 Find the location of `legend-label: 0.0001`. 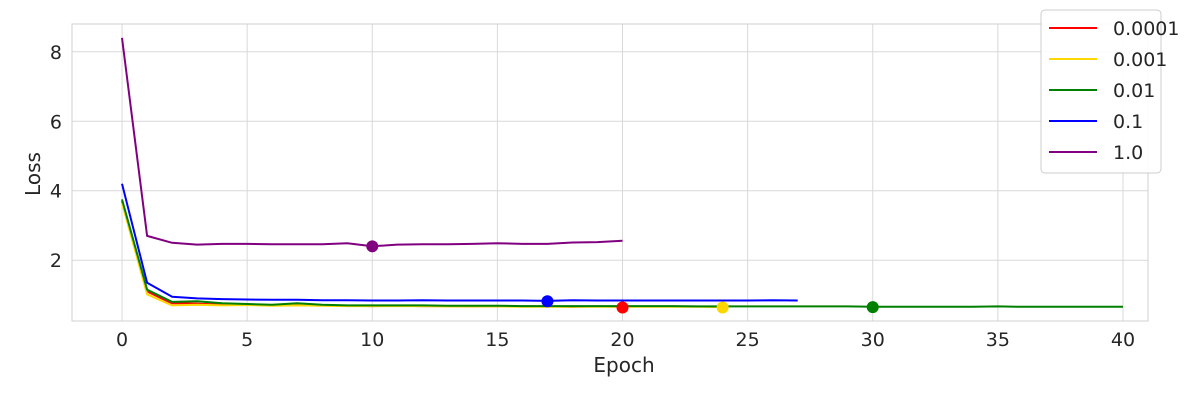

legend-label: 0.0001 is located at coordinates (1146, 29).